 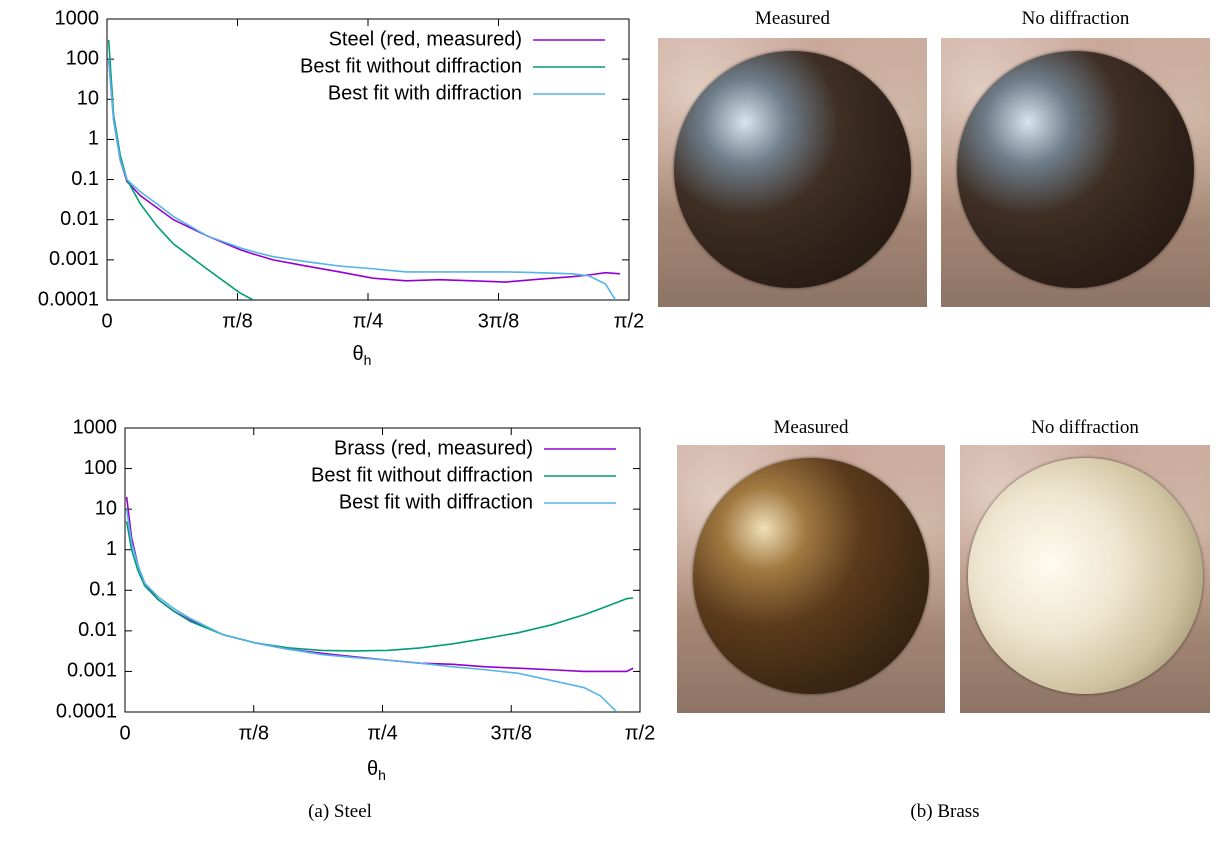 What do you see at coordinates (433, 448) in the screenshot?
I see `legend-label: Brass (red, measured)` at bounding box center [433, 448].